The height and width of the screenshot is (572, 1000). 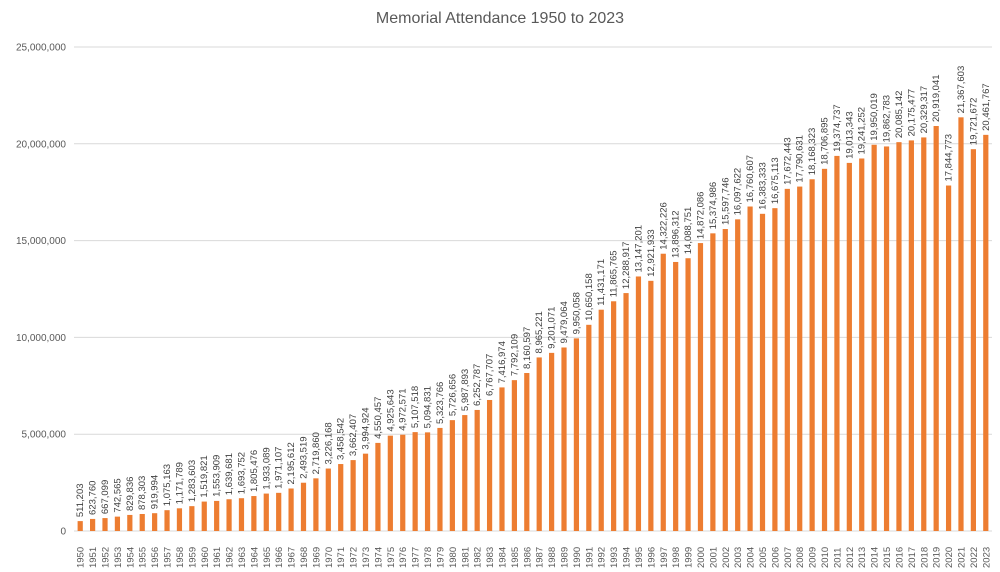 I want to click on y-tick-label: 0, so click(x=63, y=532).